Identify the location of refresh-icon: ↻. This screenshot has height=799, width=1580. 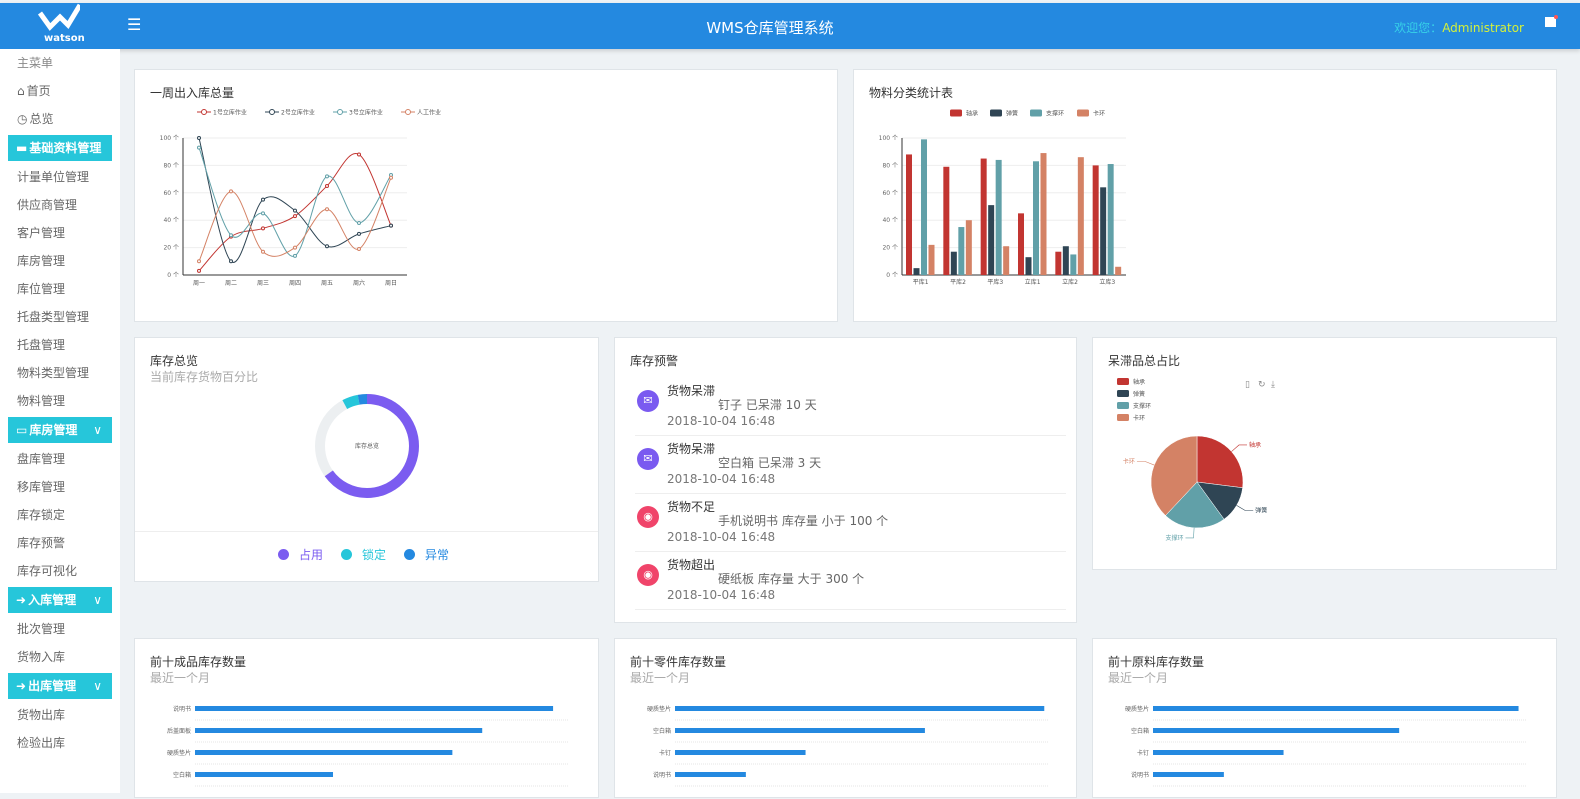
(1262, 385).